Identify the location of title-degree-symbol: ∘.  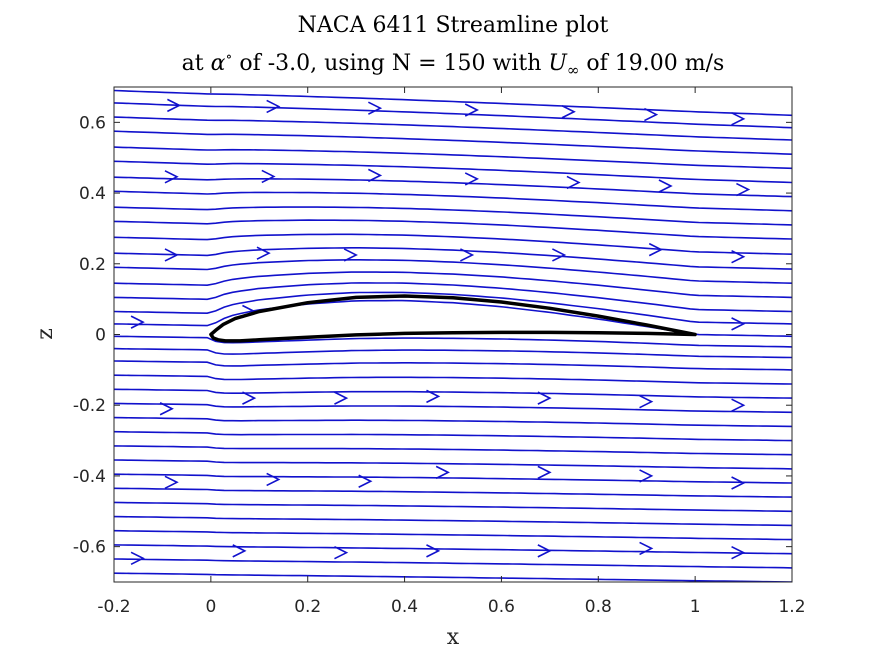
(228, 57).